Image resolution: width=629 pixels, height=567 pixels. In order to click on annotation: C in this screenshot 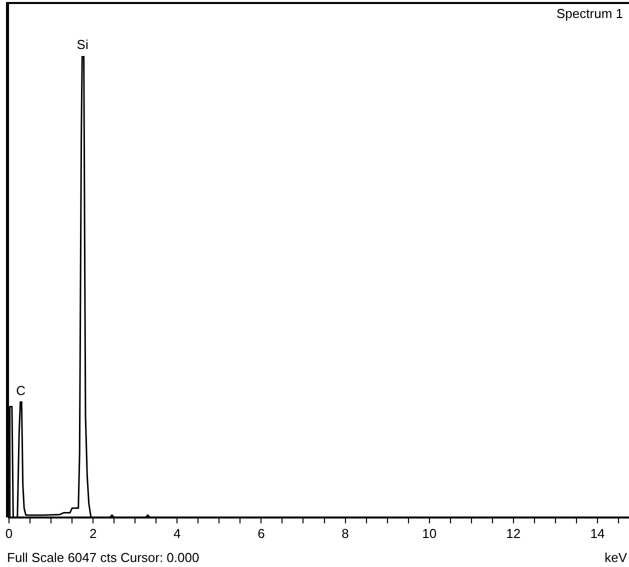, I will do `click(21, 390)`.